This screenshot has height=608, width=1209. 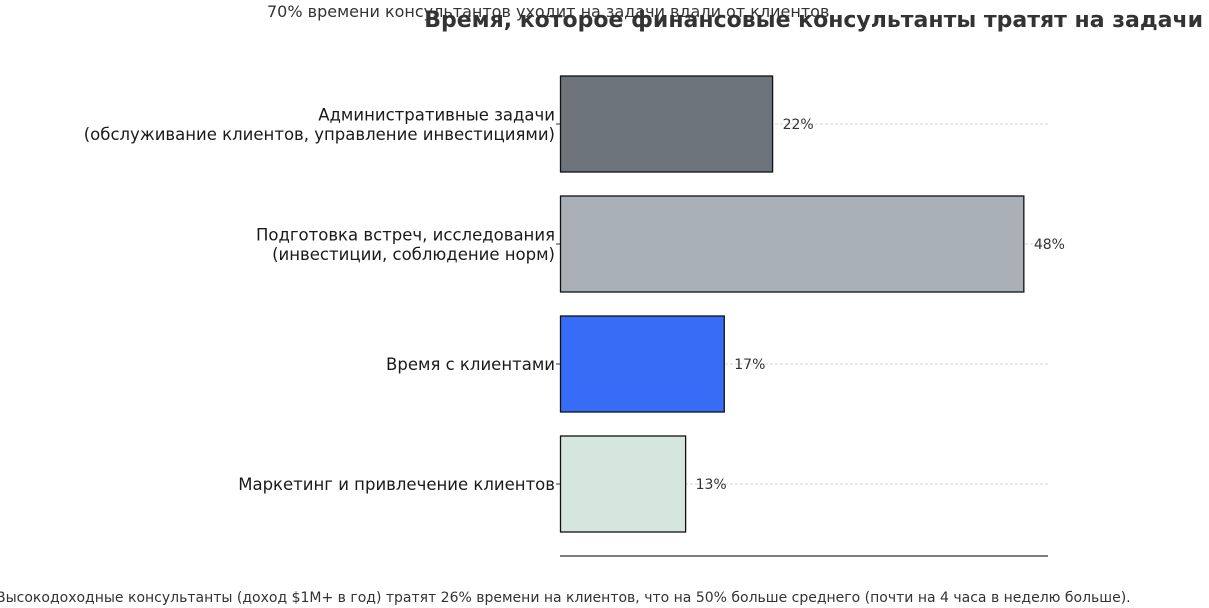 What do you see at coordinates (1049, 245) in the screenshot?
I see `data-label: 48%` at bounding box center [1049, 245].